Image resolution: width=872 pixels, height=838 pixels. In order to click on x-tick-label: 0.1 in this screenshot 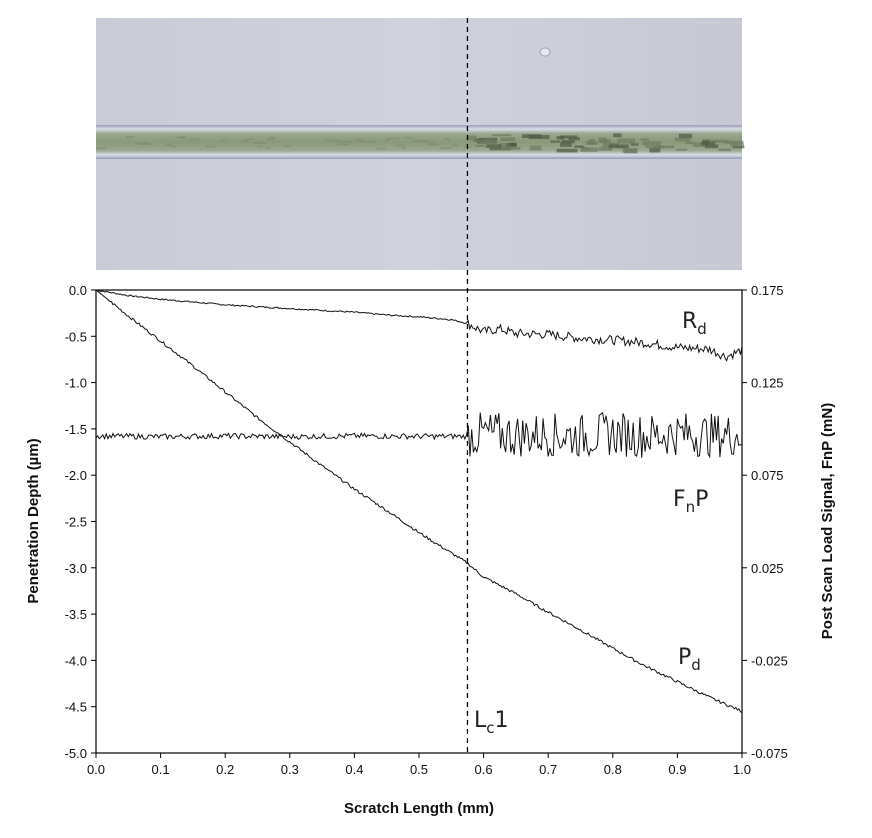, I will do `click(161, 769)`.